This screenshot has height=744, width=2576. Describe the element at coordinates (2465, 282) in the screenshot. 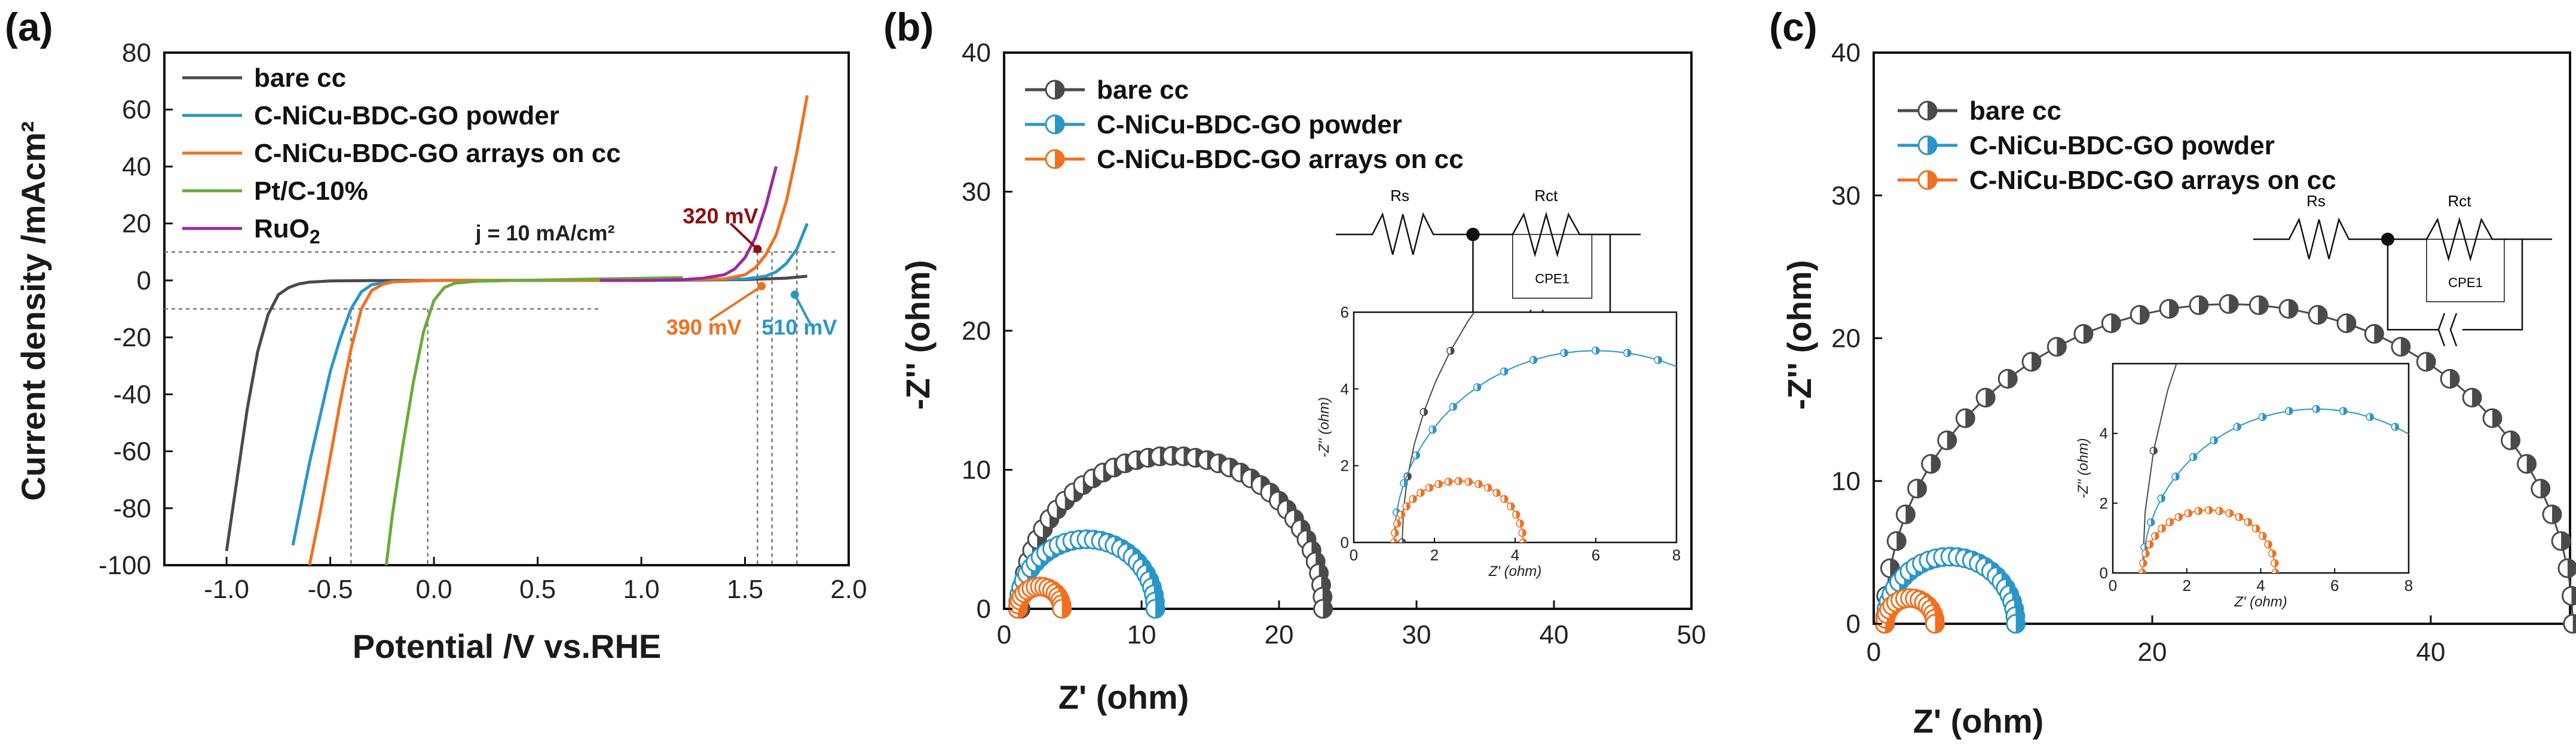

I see `panel-c-circuit-cpe-label: CPE1` at that location.